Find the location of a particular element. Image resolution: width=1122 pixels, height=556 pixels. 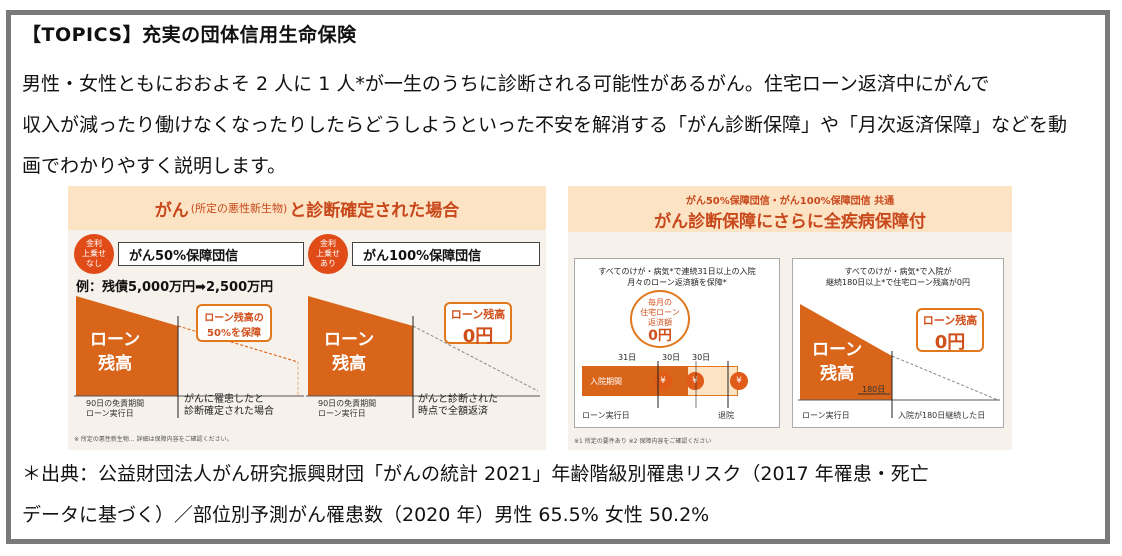

loan-balance-diagram is located at coordinates (307, 357).